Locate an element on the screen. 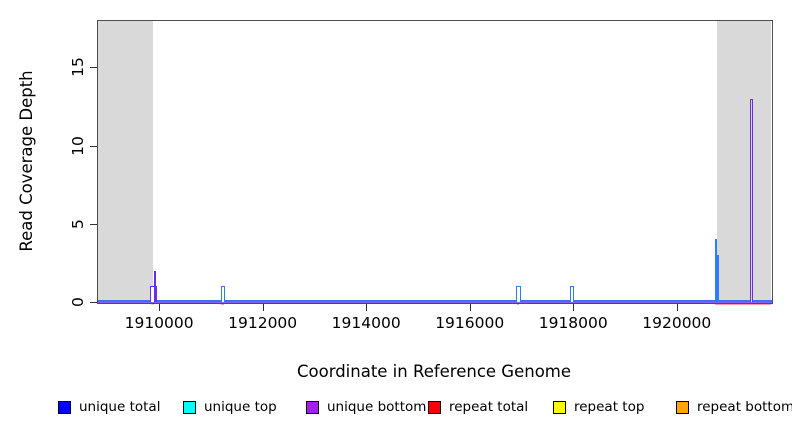  legend-label: repeat bottom is located at coordinates (744, 407).